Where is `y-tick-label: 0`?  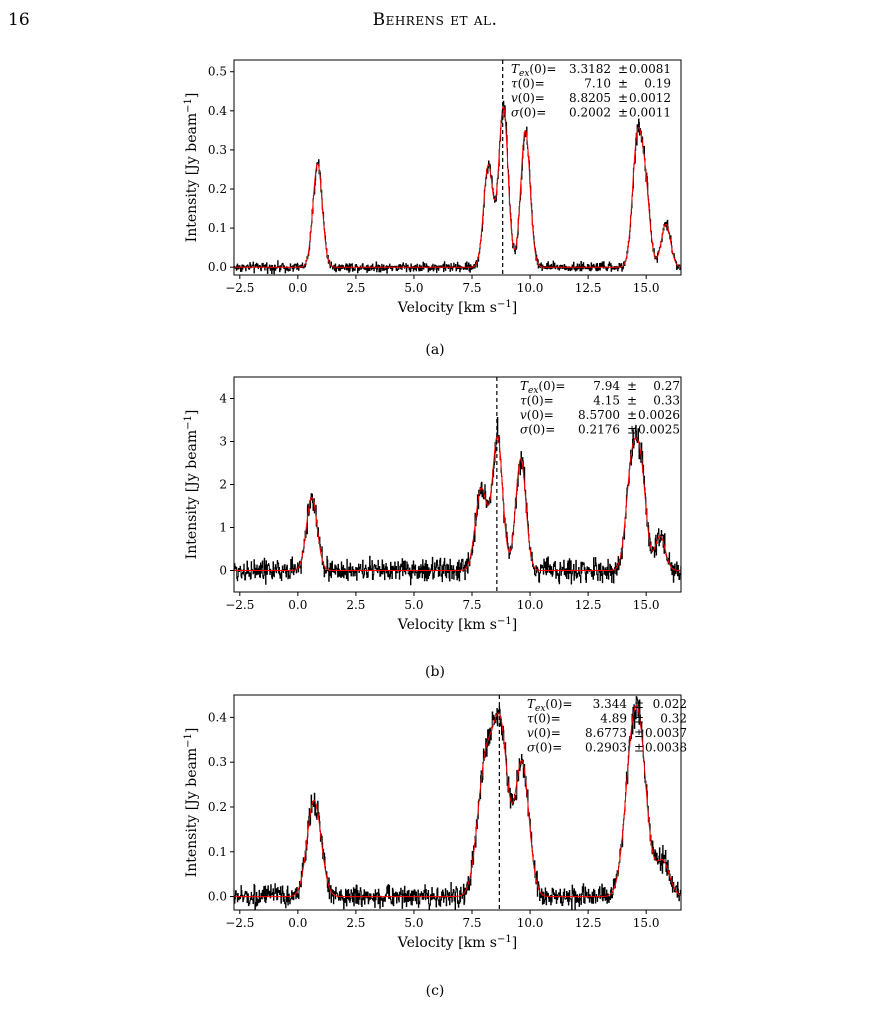 y-tick-label: 0 is located at coordinates (223, 571).